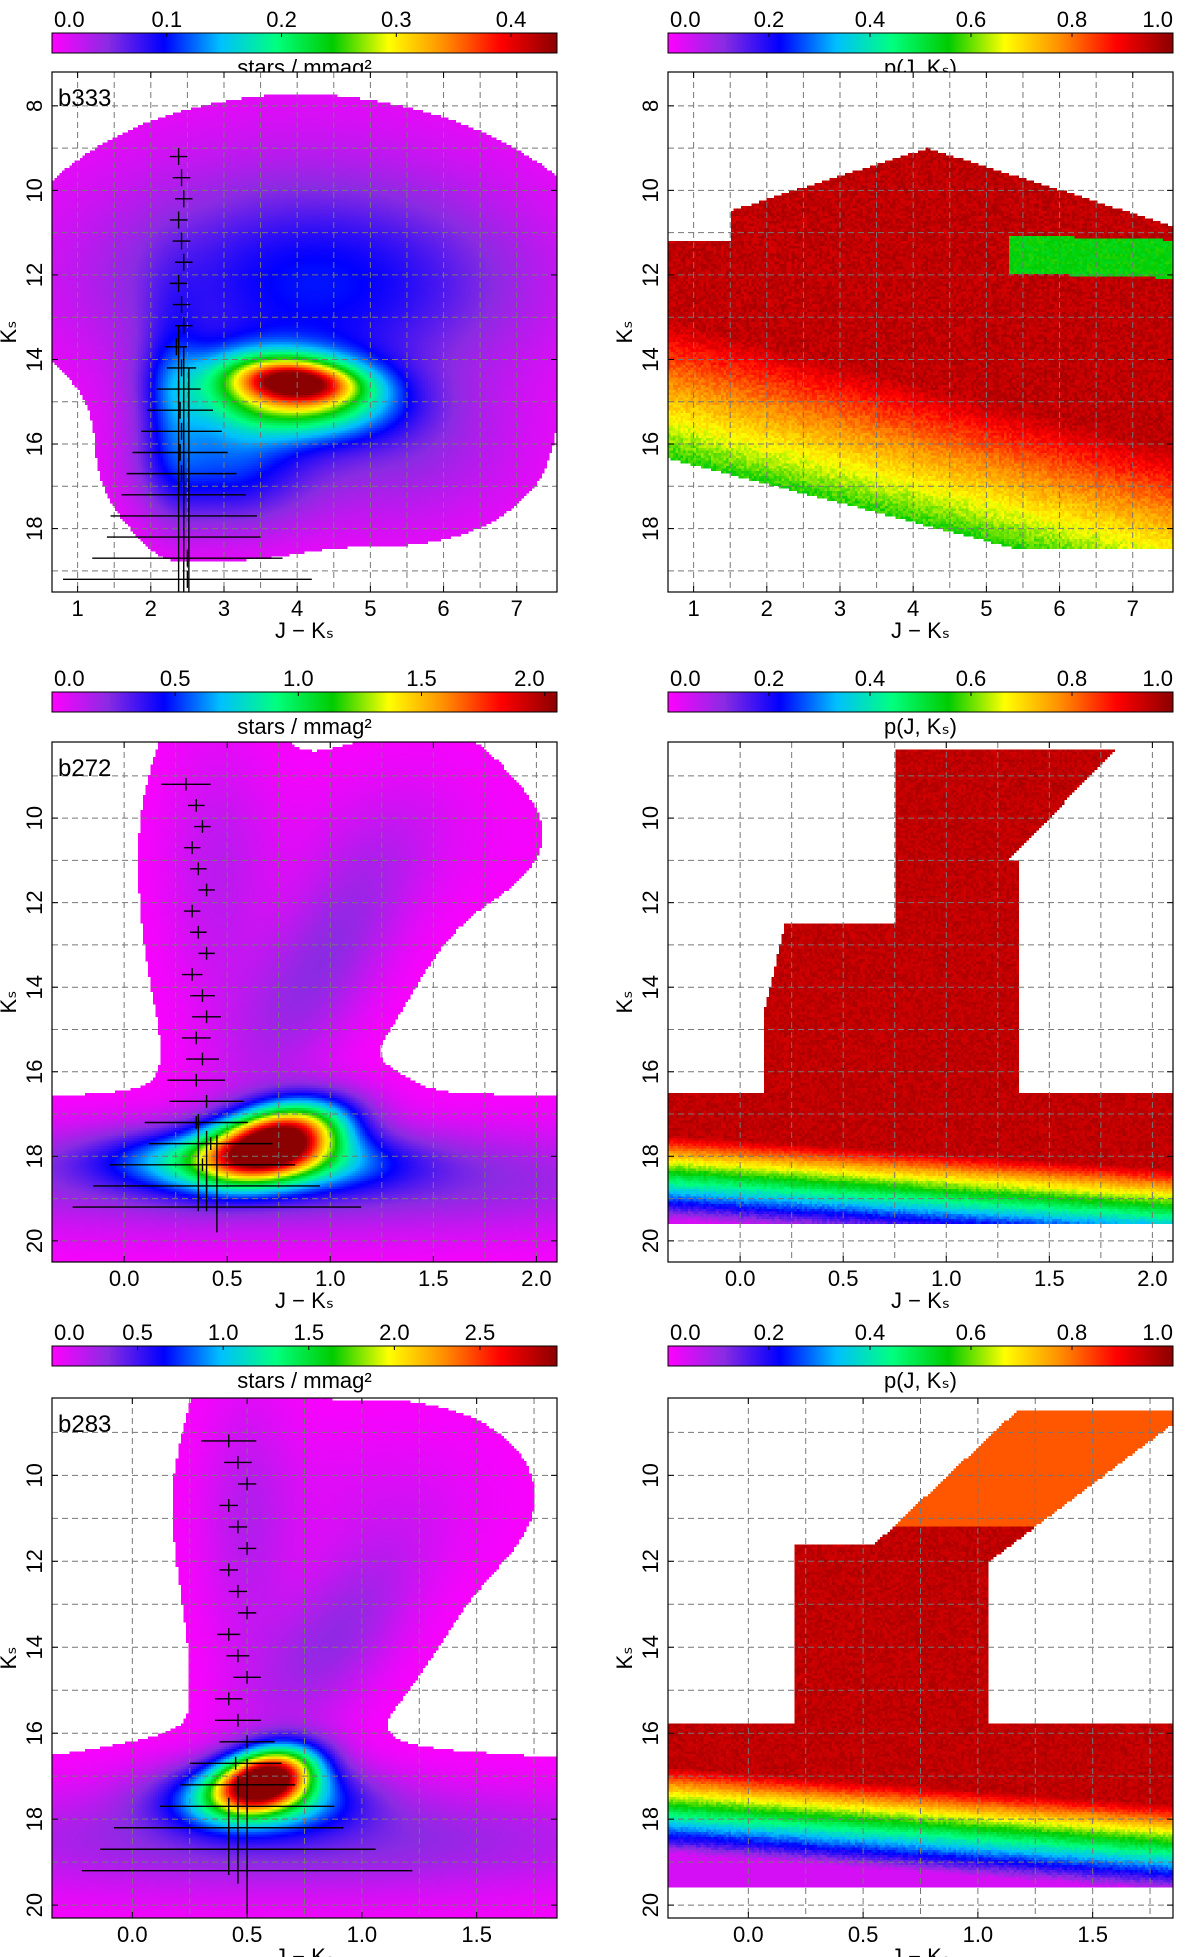  Describe the element at coordinates (1072, 1332) in the screenshot. I see `colorbar-tick-label: 0.8` at that location.